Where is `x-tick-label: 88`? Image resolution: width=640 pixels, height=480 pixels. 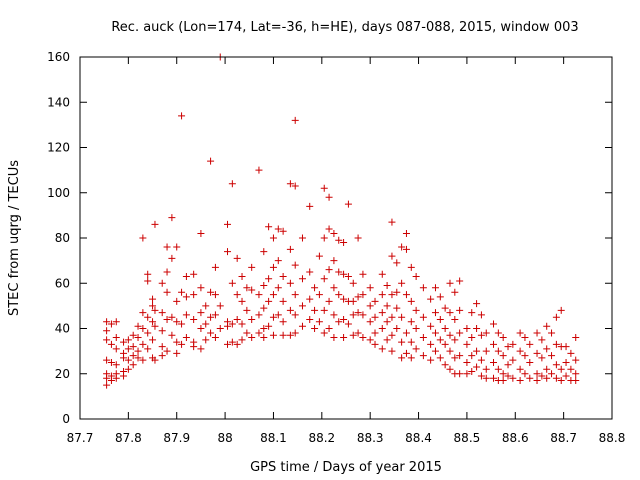 x-tick-label: 88 is located at coordinates (224, 438).